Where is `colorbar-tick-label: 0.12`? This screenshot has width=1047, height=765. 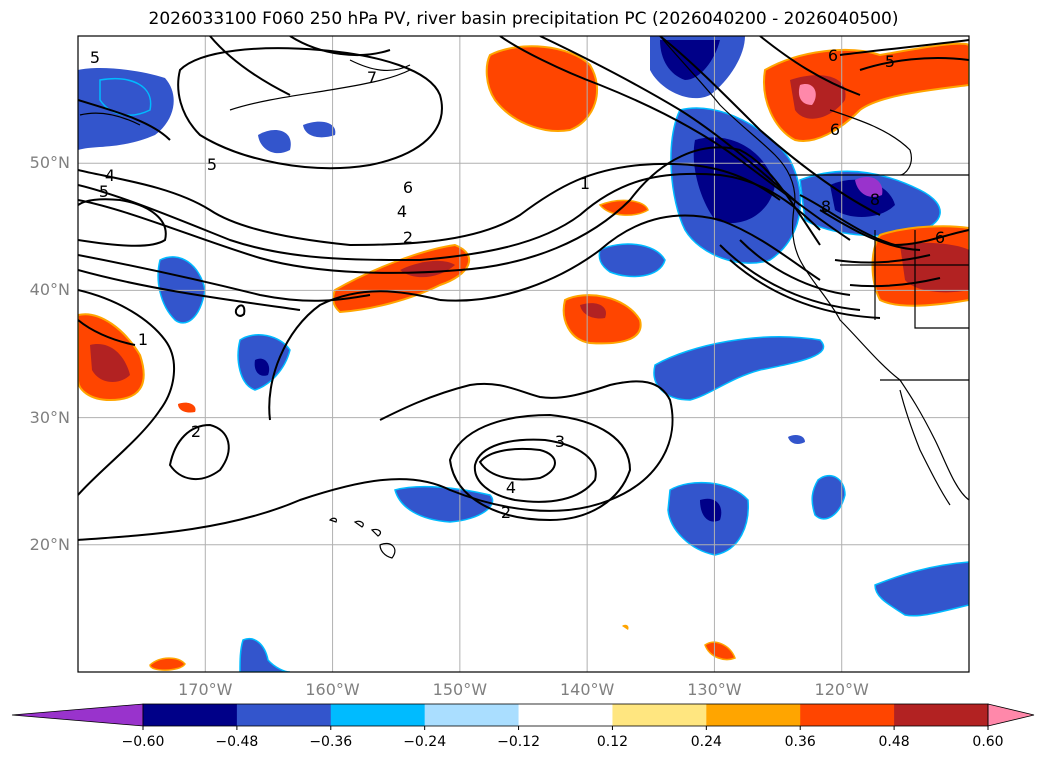
colorbar-tick-label: 0.12 is located at coordinates (612, 742).